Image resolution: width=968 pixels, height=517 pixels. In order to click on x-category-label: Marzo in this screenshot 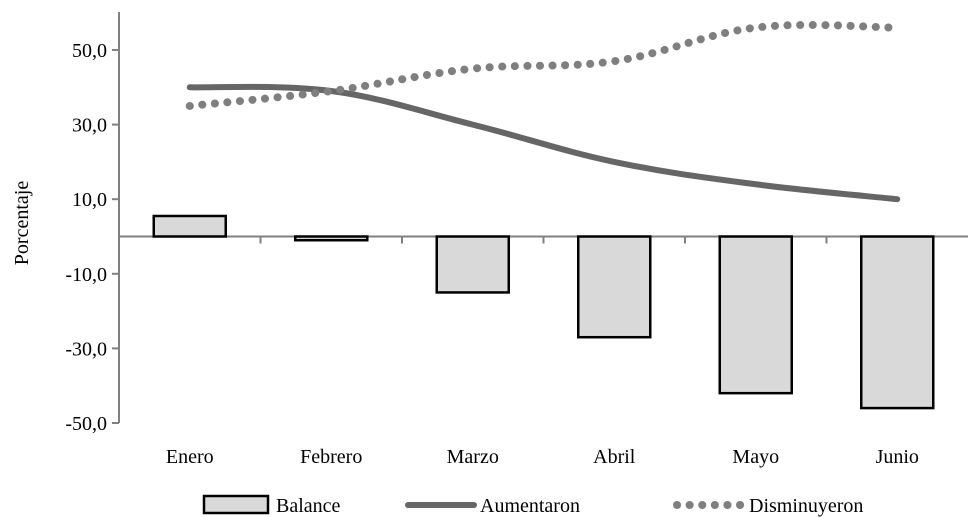, I will do `click(473, 457)`.